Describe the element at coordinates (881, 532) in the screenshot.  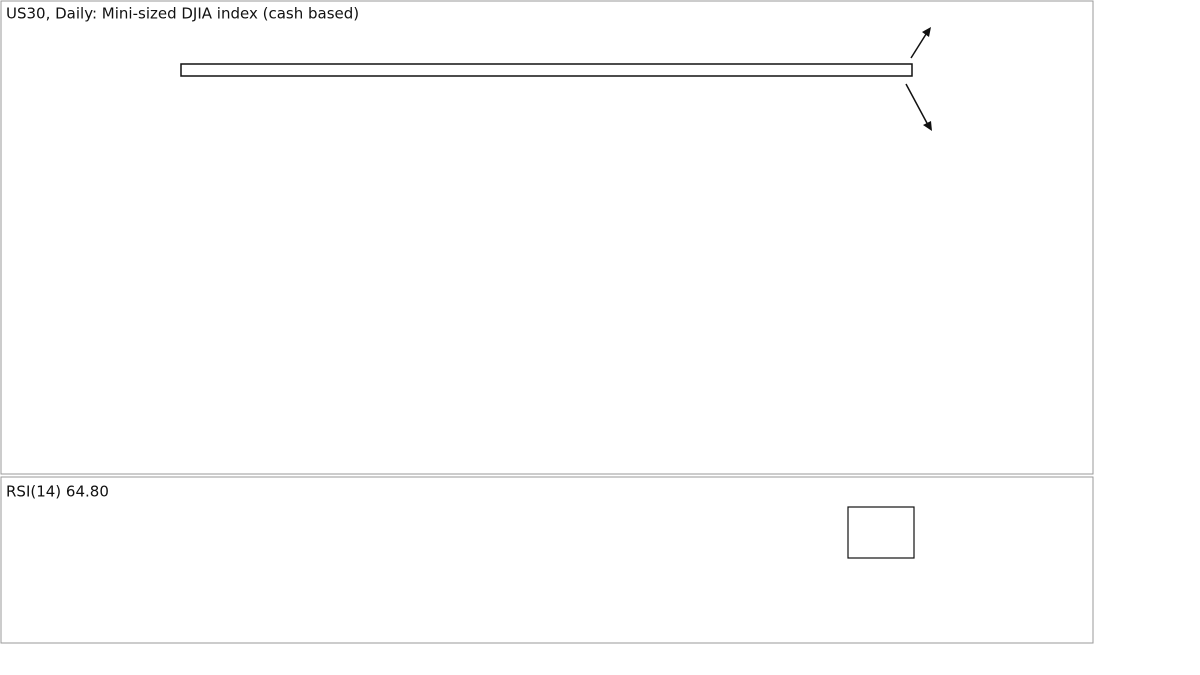
I see `rsi-box` at that location.